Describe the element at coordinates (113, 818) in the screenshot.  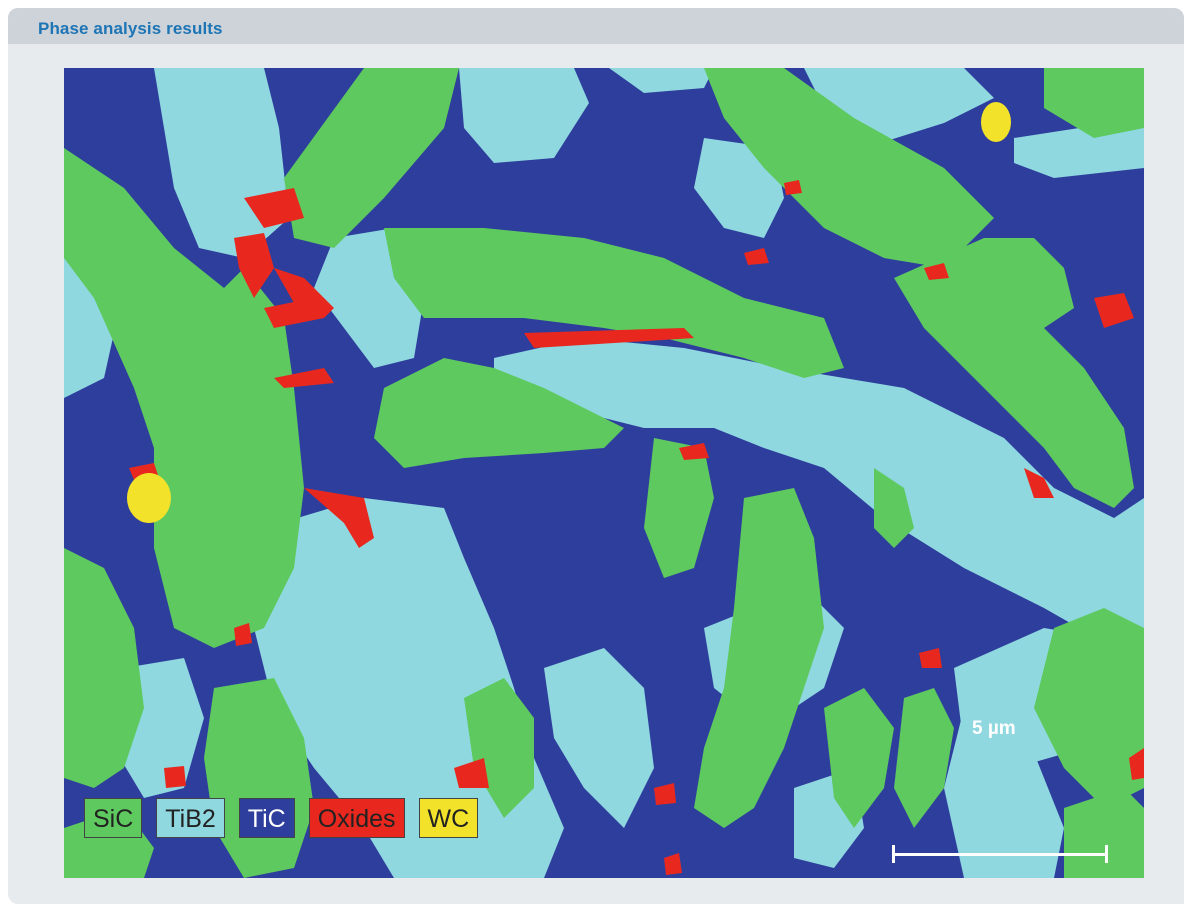
I see `legend-sic: SiC` at that location.